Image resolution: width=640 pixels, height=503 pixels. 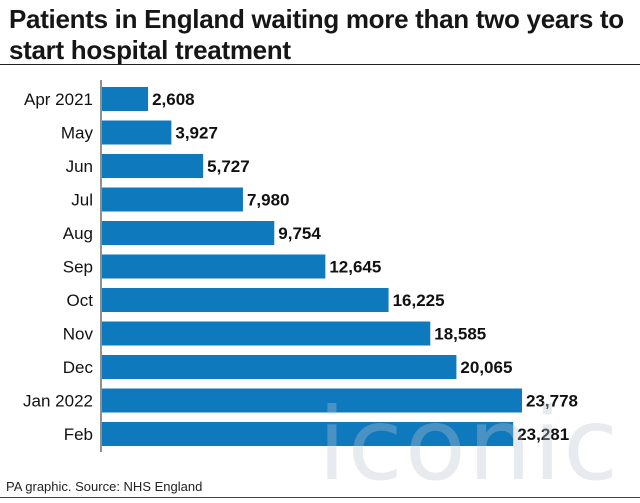 I want to click on category-label: May, so click(x=77, y=133).